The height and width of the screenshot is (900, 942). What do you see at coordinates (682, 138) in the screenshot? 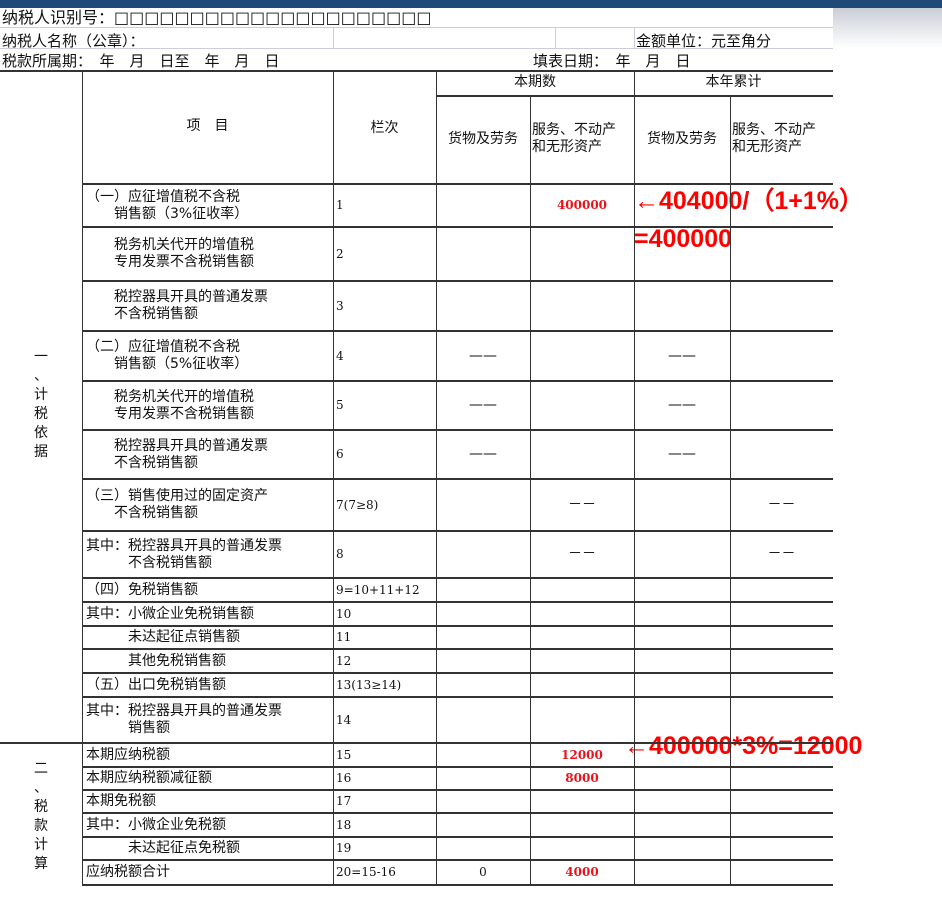
I see `subheader-goods-year: 货物及劳务` at bounding box center [682, 138].